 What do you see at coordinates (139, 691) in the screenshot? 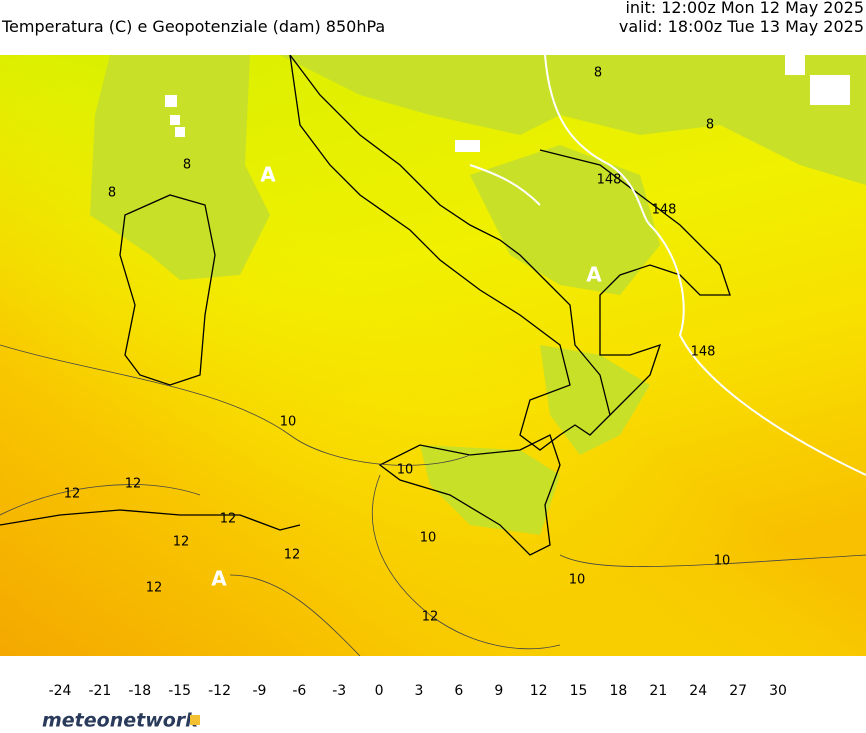
I see `colorbar-tick-label: -18` at bounding box center [139, 691].